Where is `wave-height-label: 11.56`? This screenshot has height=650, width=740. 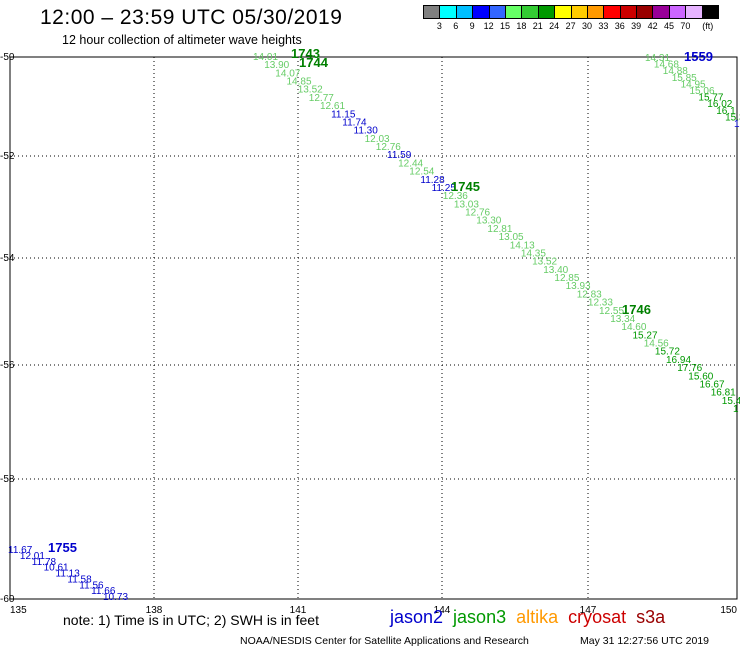
wave-height-label: 11.56 is located at coordinates (91, 585).